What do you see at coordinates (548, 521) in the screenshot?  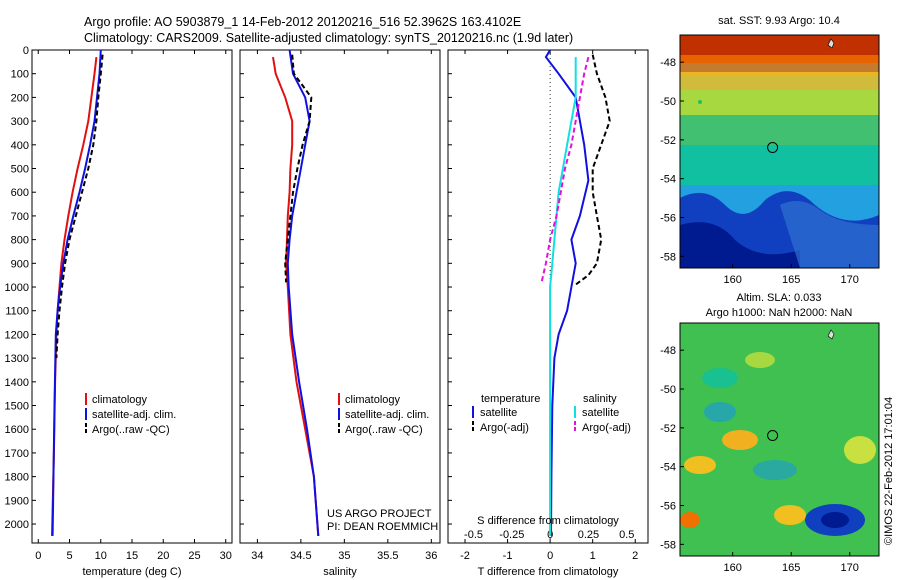 I see `difference-xlabel-top: S difference from climatology` at bounding box center [548, 521].